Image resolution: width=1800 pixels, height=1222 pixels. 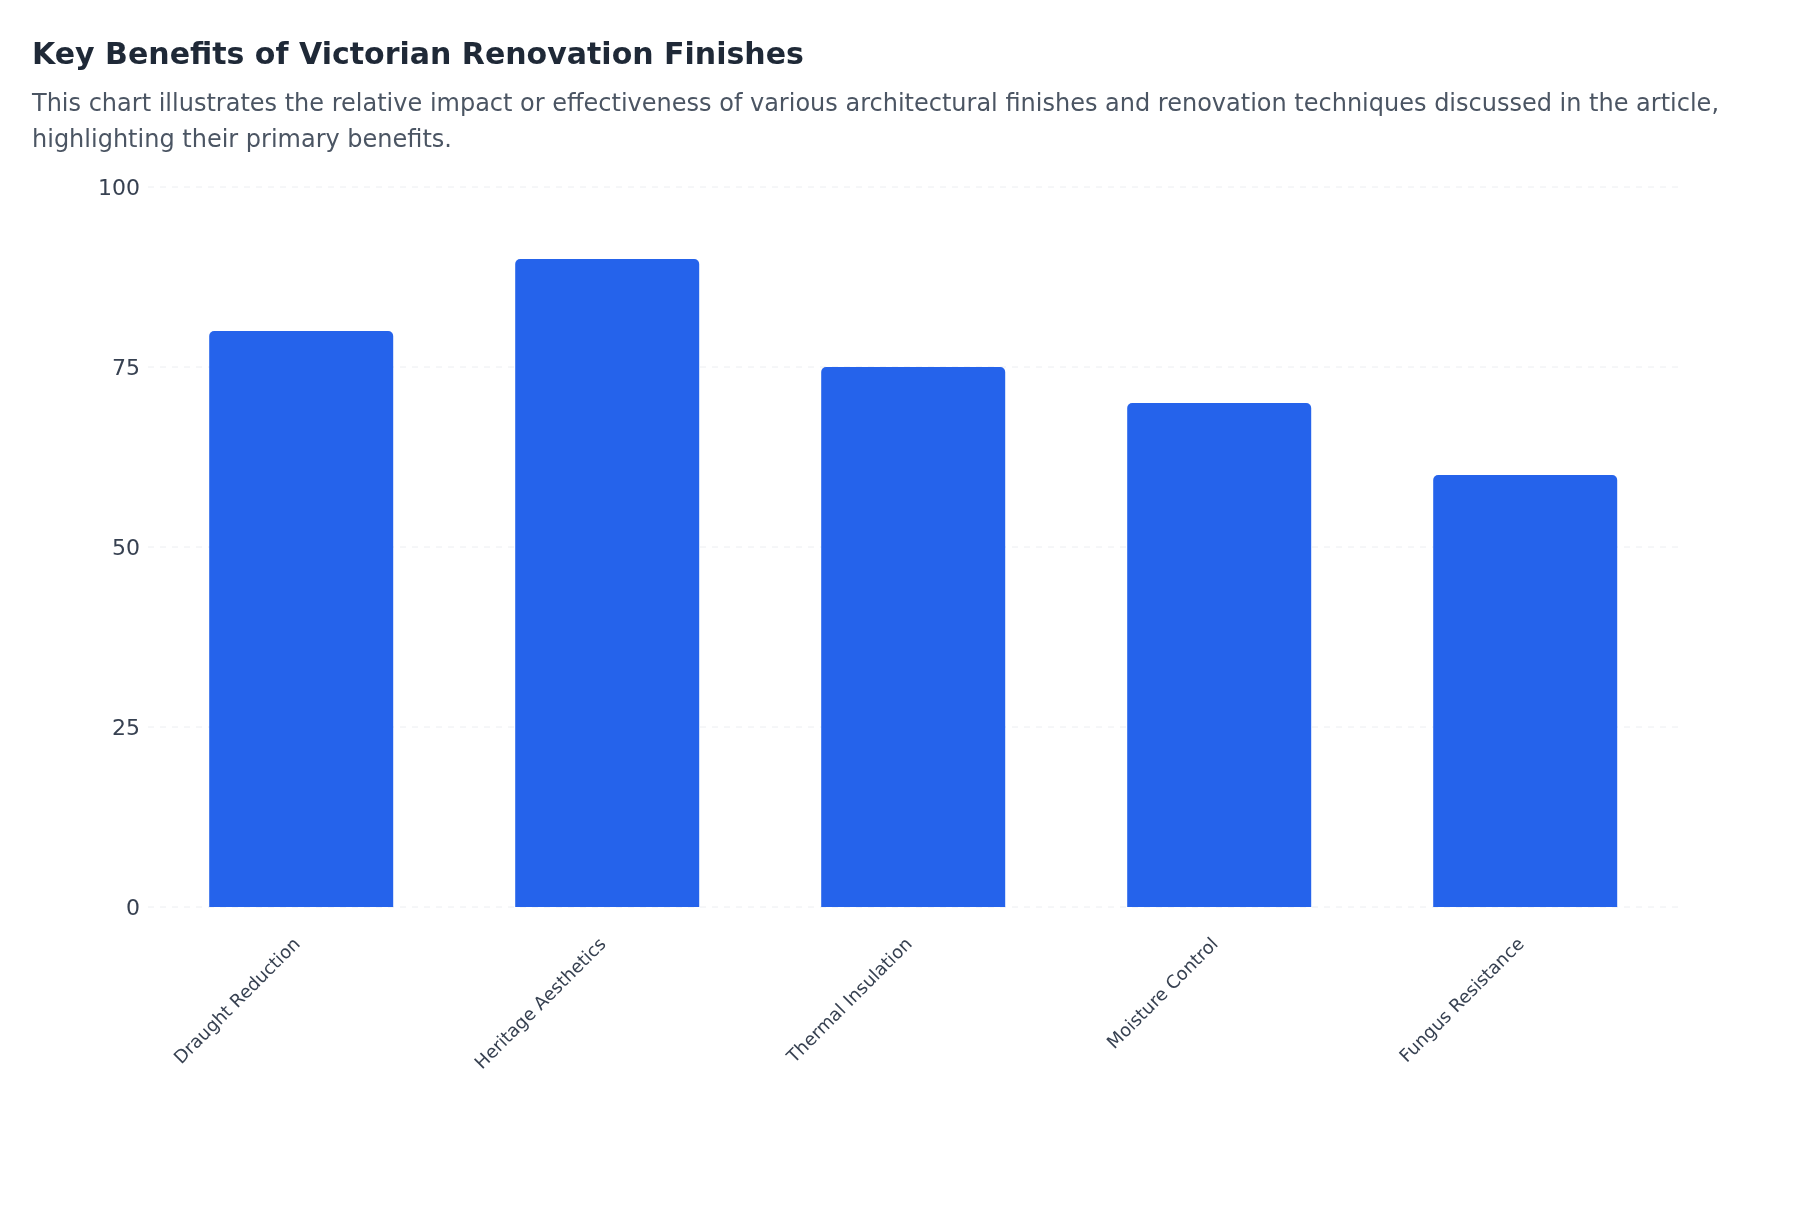 I want to click on y-tick-label: 75, so click(x=126, y=367).